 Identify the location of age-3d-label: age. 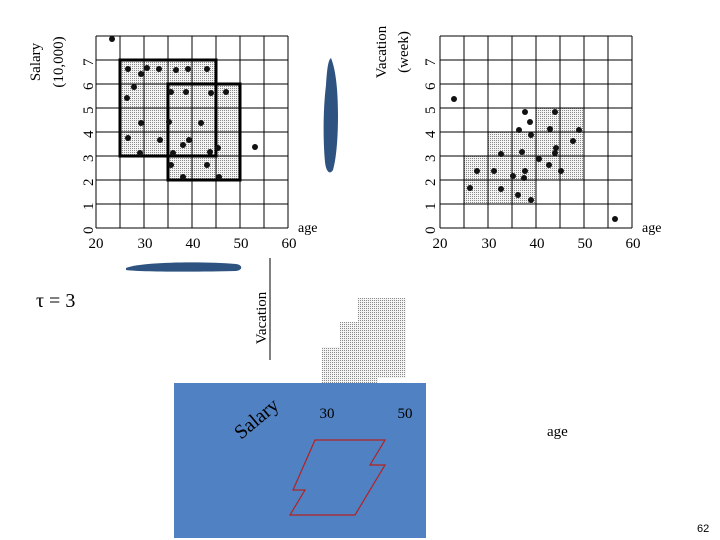
(557, 432).